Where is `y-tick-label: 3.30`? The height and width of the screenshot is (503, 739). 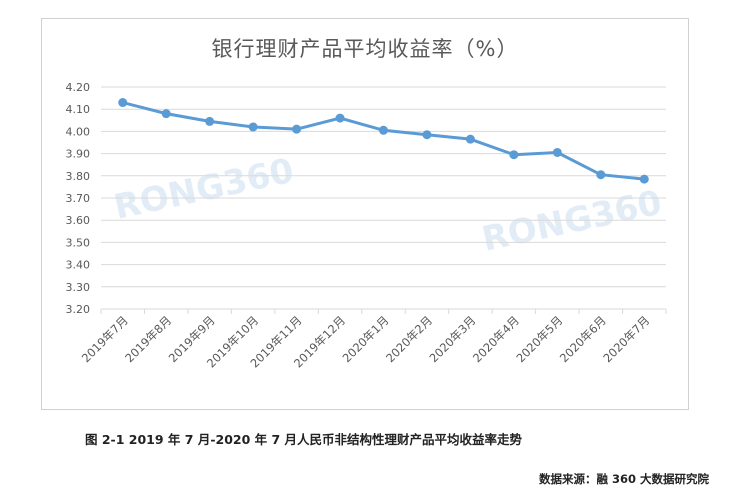
y-tick-label: 3.30 is located at coordinates (78, 287).